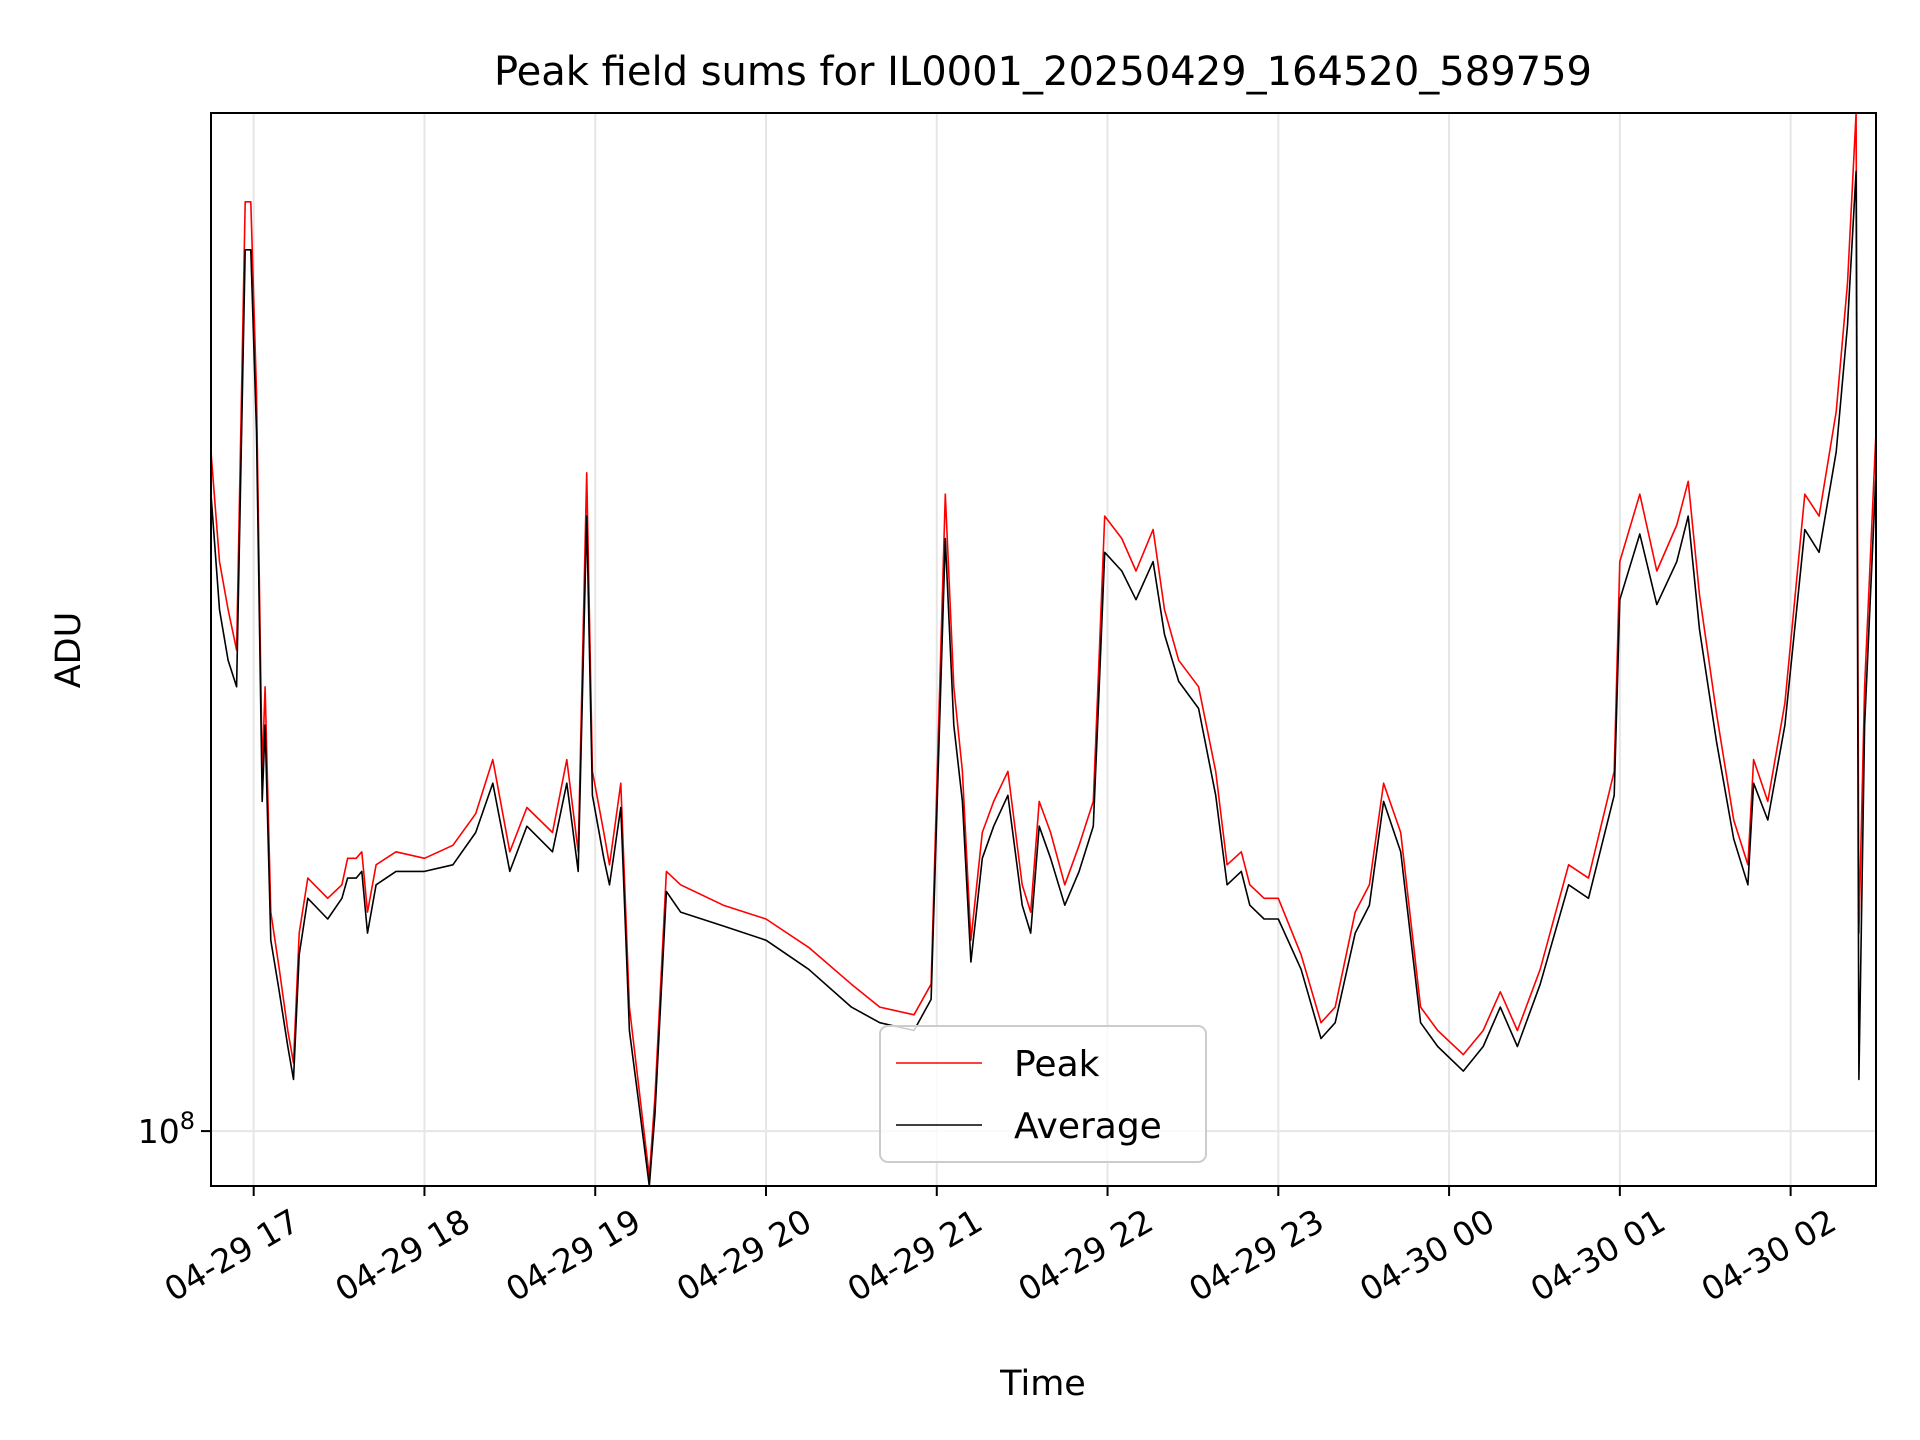 This screenshot has width=1920, height=1440. What do you see at coordinates (1057, 1064) in the screenshot?
I see `legend-label-peak: Peak` at bounding box center [1057, 1064].